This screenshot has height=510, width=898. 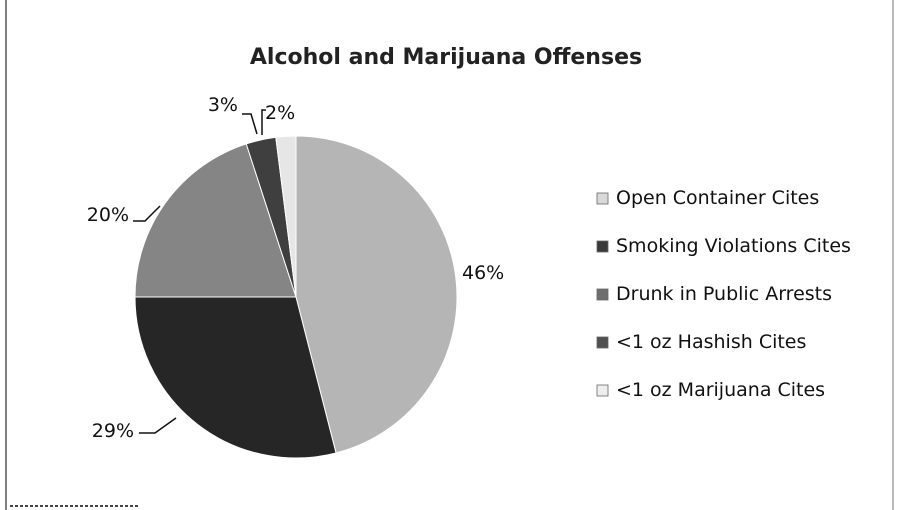 What do you see at coordinates (711, 342) in the screenshot?
I see `legend-label: <1 oz Hashish Cites` at bounding box center [711, 342].